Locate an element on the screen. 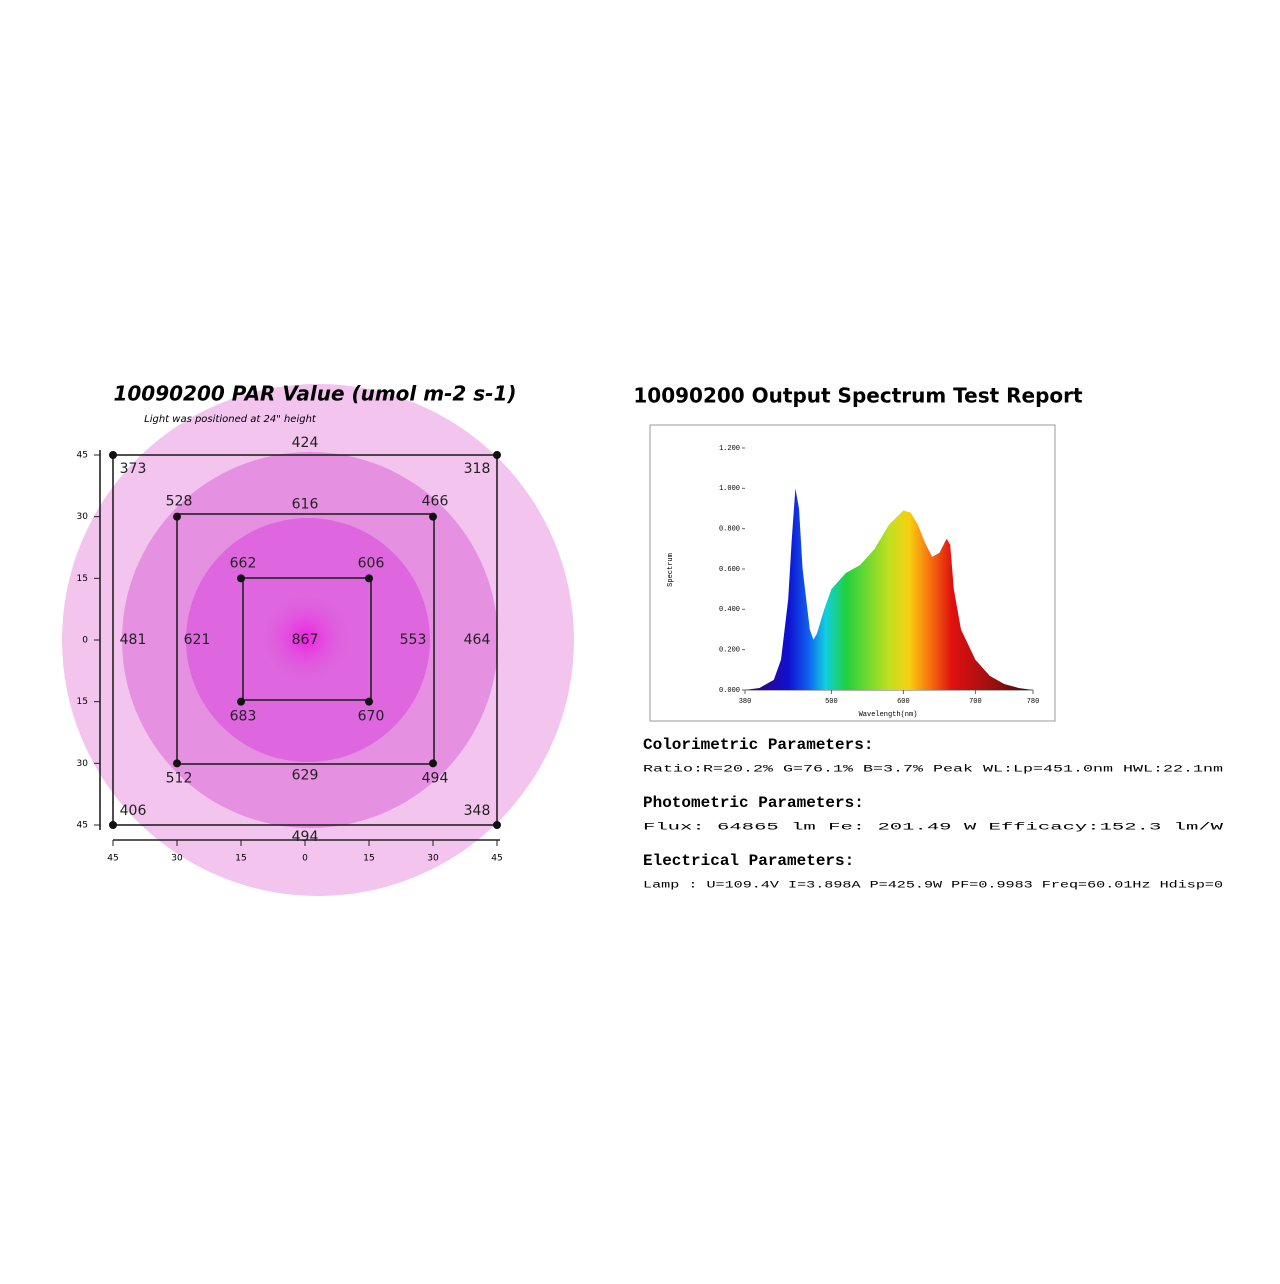  y-tick-label: 0.200 is located at coordinates (729, 651).